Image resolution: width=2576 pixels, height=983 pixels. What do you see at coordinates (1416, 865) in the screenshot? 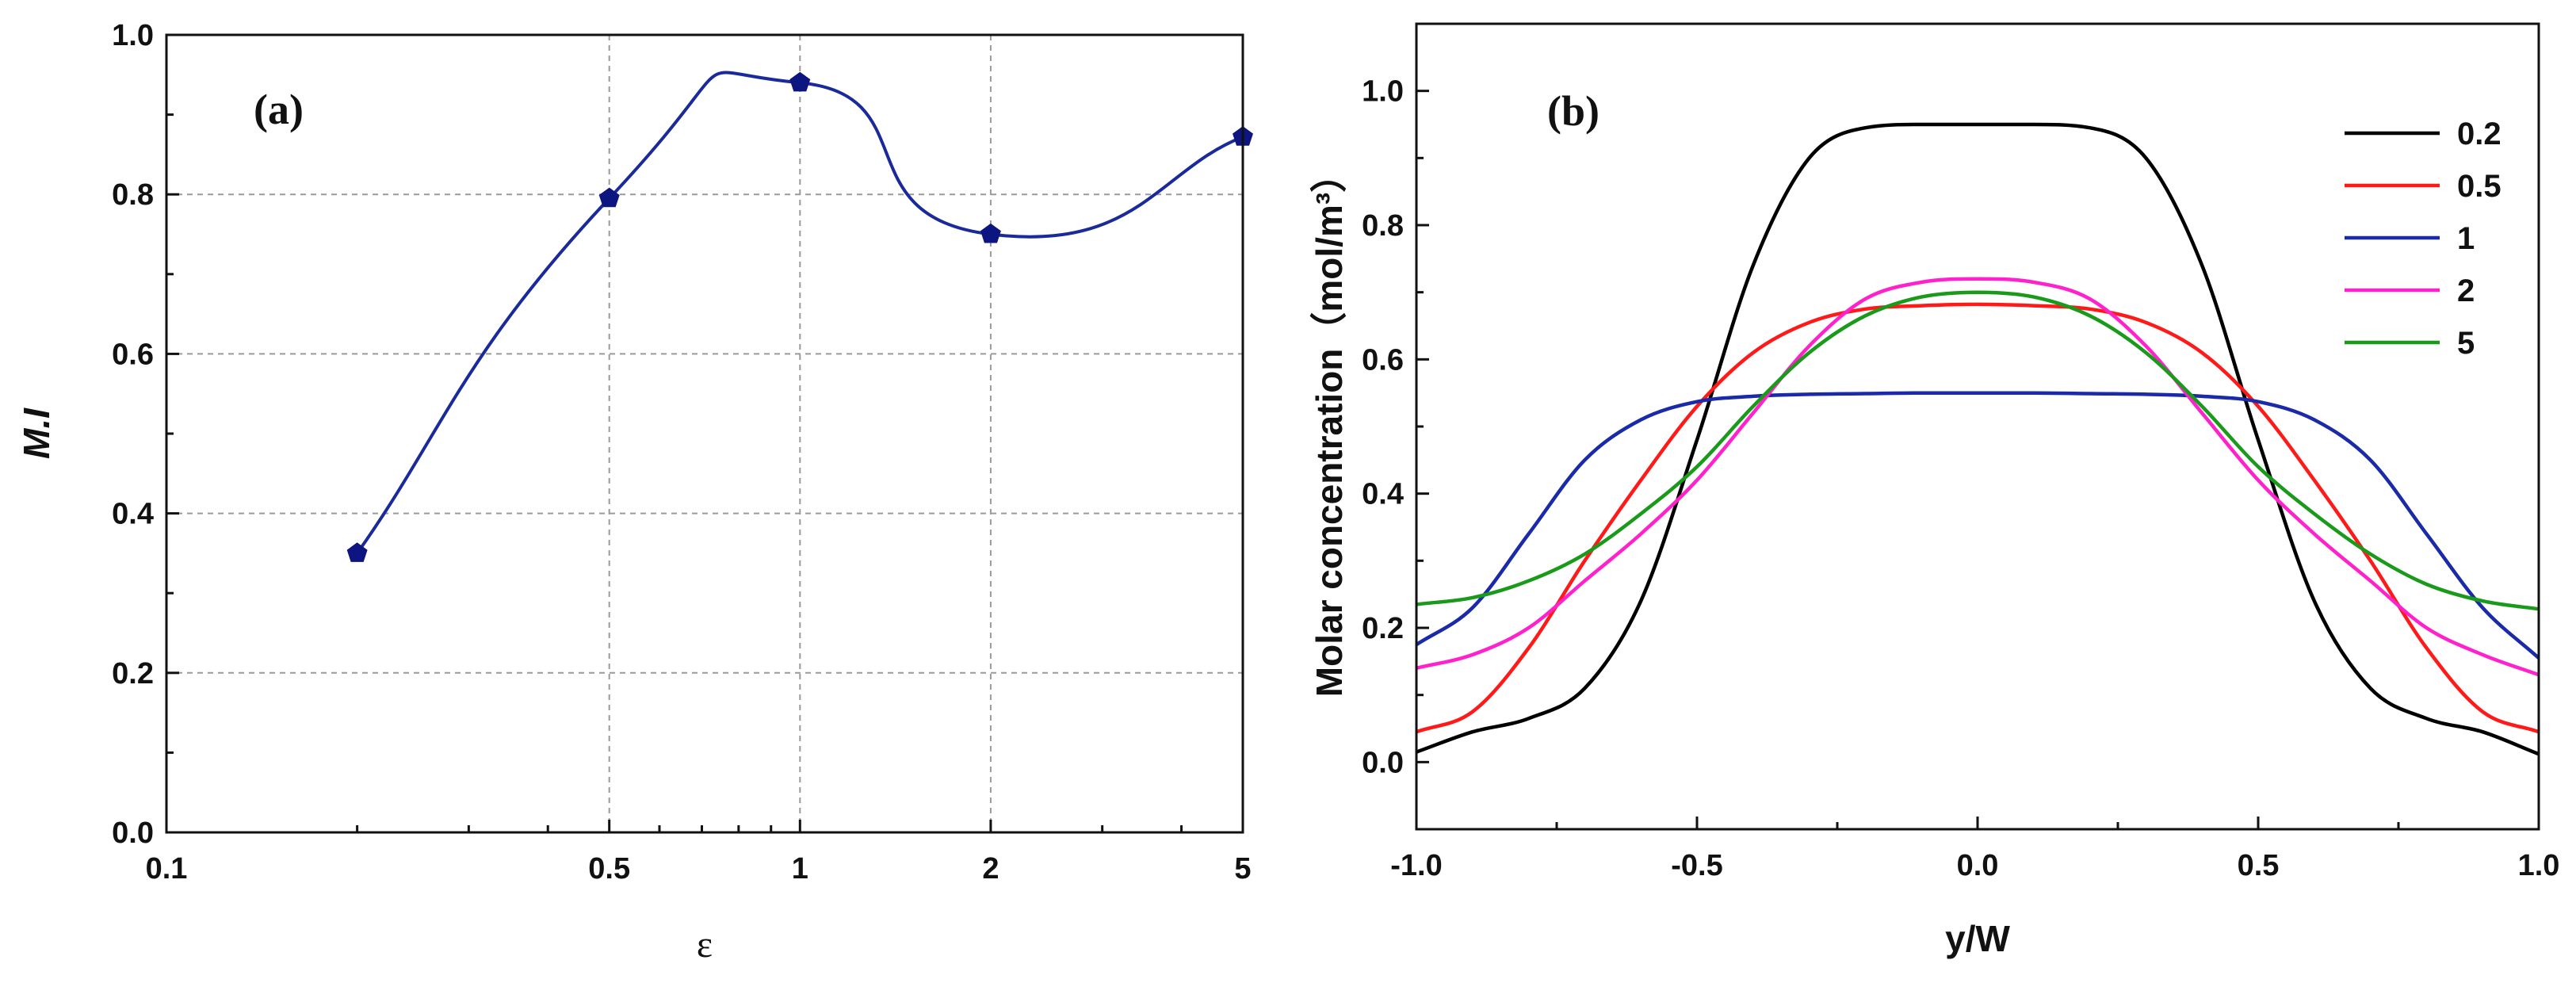
I see `panel-b-x-tick-label: -1.0` at bounding box center [1416, 865].